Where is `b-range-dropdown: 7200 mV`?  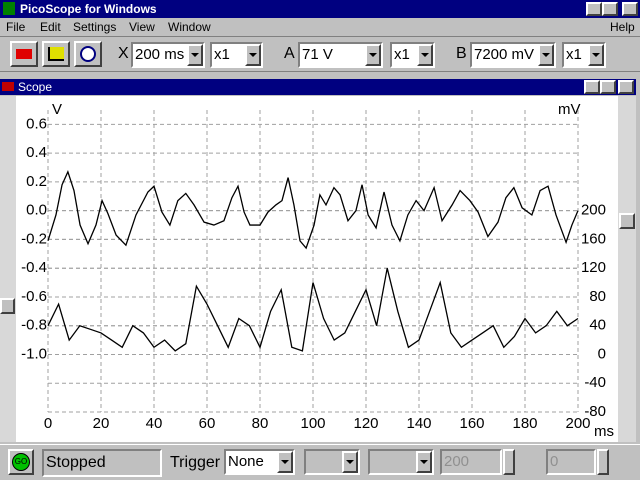
b-range-dropdown: 7200 mV is located at coordinates (513, 55).